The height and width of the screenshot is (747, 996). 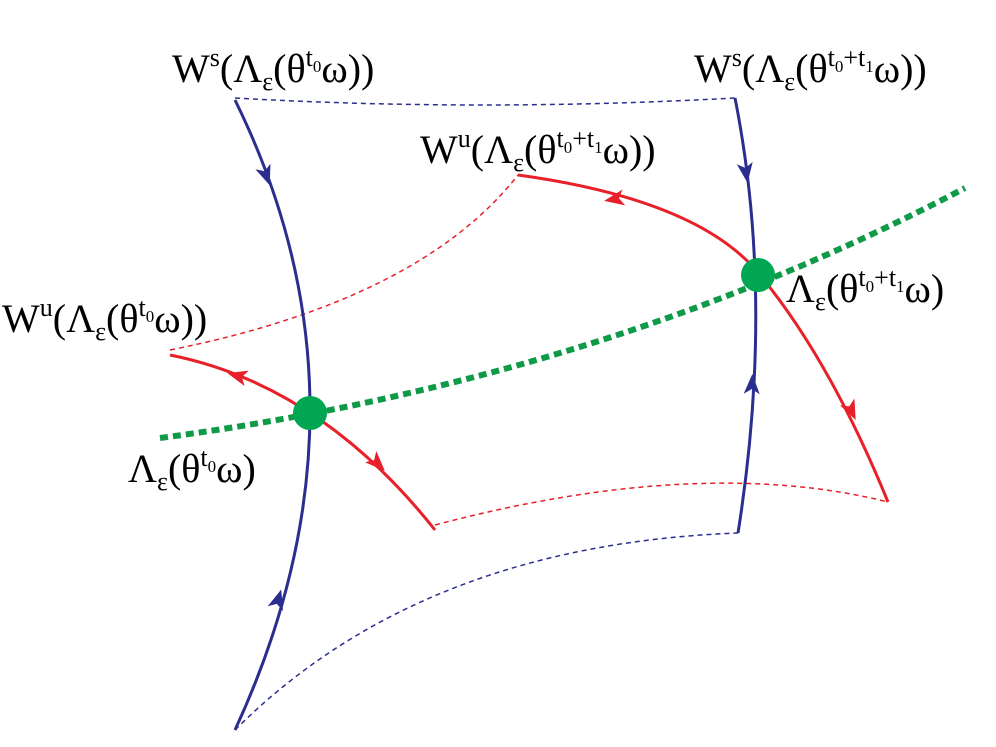 I want to click on label: Ws(Λε(θt0+t1ω)), so click(x=810, y=69).